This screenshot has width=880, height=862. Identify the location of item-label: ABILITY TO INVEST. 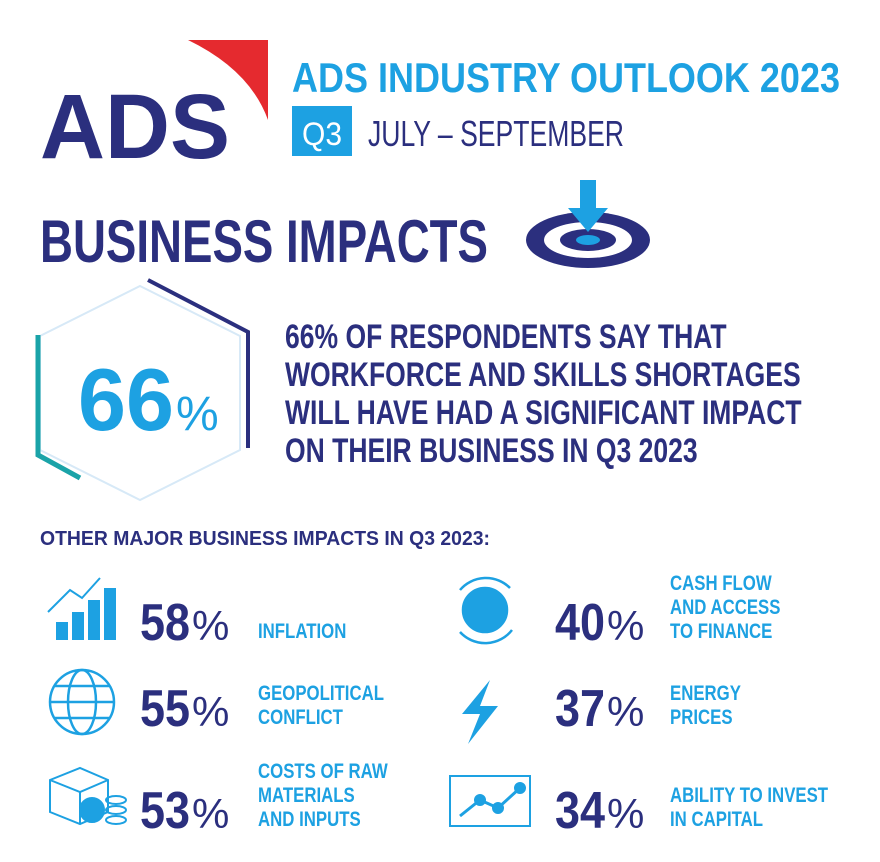
(749, 795).